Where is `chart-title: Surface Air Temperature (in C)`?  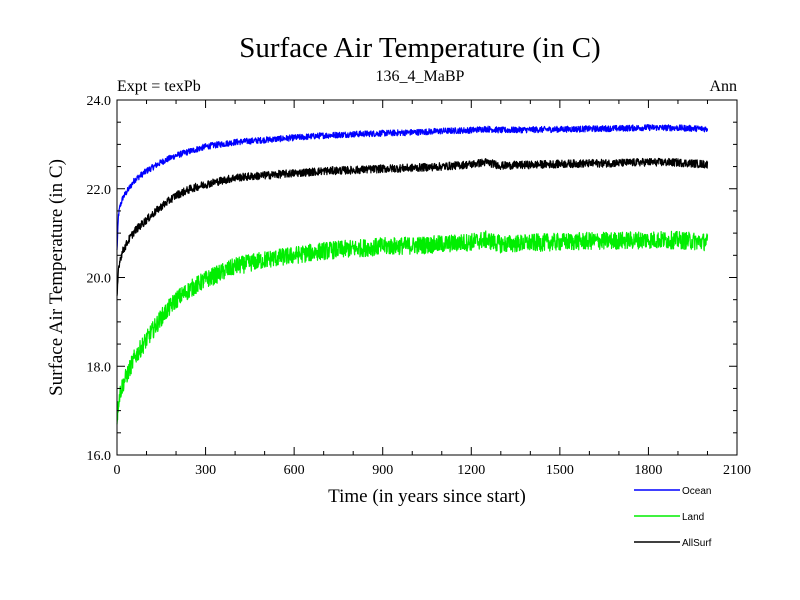 chart-title: Surface Air Temperature (in C) is located at coordinates (419, 48).